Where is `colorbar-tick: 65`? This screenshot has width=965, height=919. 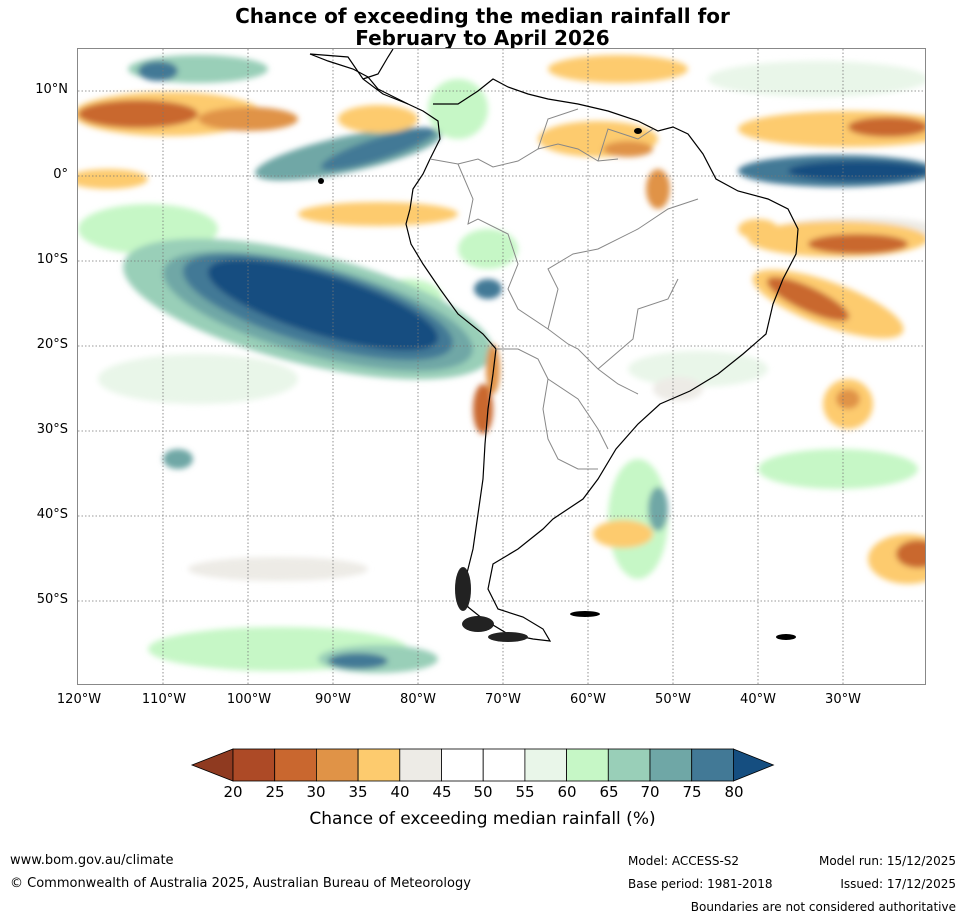 colorbar-tick: 65 is located at coordinates (609, 792).